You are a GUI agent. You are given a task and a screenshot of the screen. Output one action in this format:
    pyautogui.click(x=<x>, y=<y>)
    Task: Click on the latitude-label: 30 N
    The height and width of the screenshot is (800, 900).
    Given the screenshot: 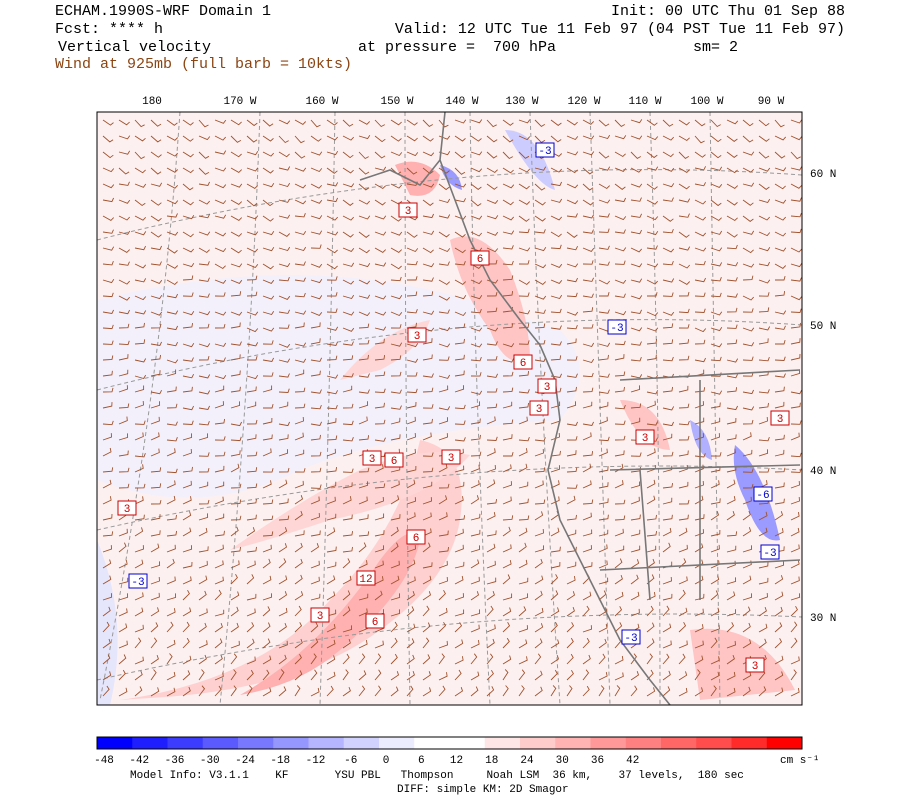 What is the action you would take?
    pyautogui.click(x=823, y=619)
    